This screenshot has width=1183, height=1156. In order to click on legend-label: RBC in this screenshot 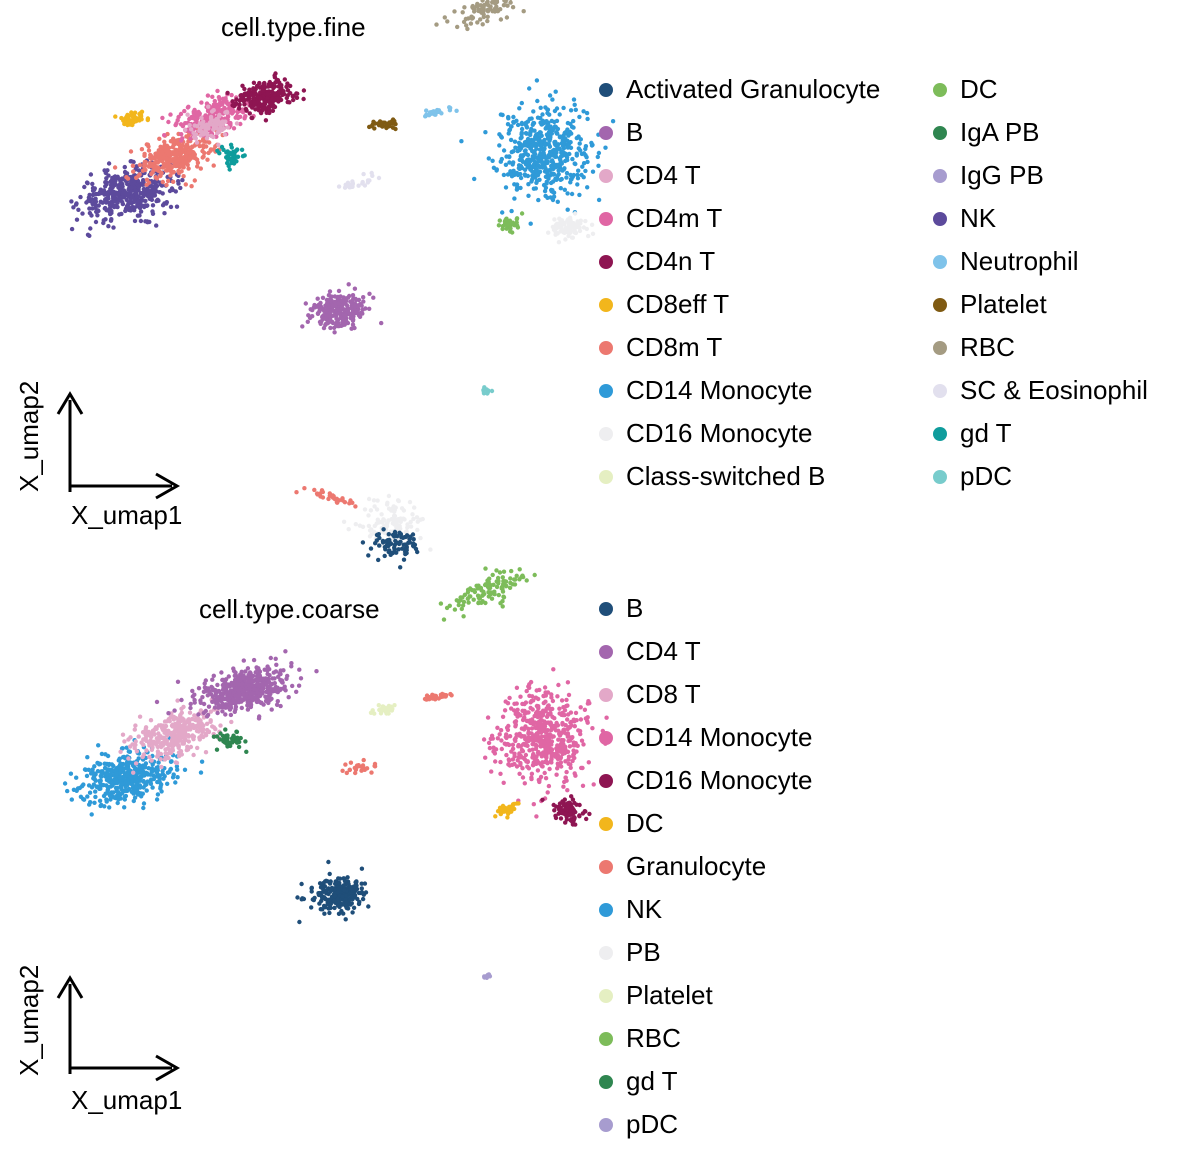, I will do `click(987, 347)`.